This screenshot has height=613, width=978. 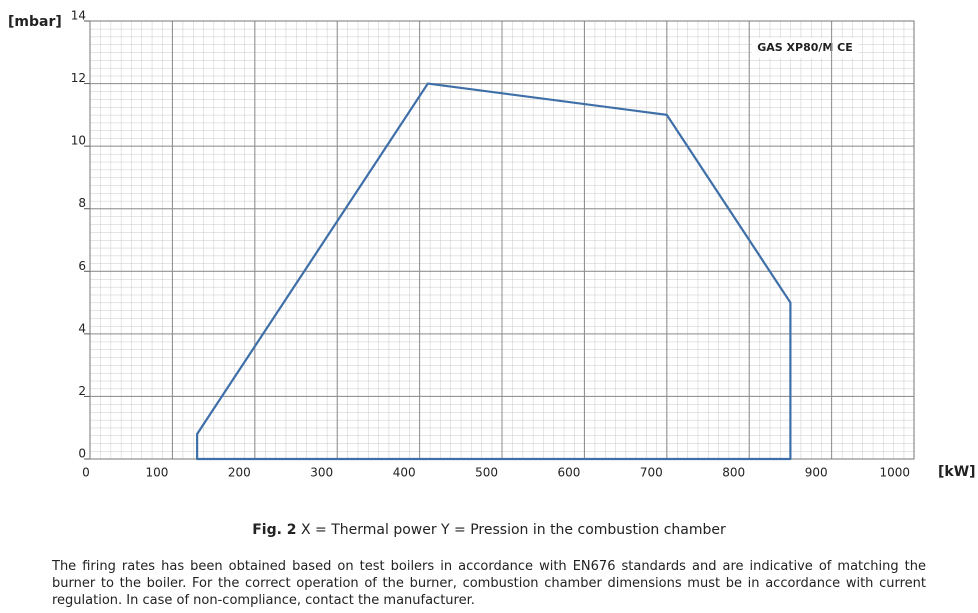 What do you see at coordinates (78, 141) in the screenshot?
I see `y-tick-label: 10` at bounding box center [78, 141].